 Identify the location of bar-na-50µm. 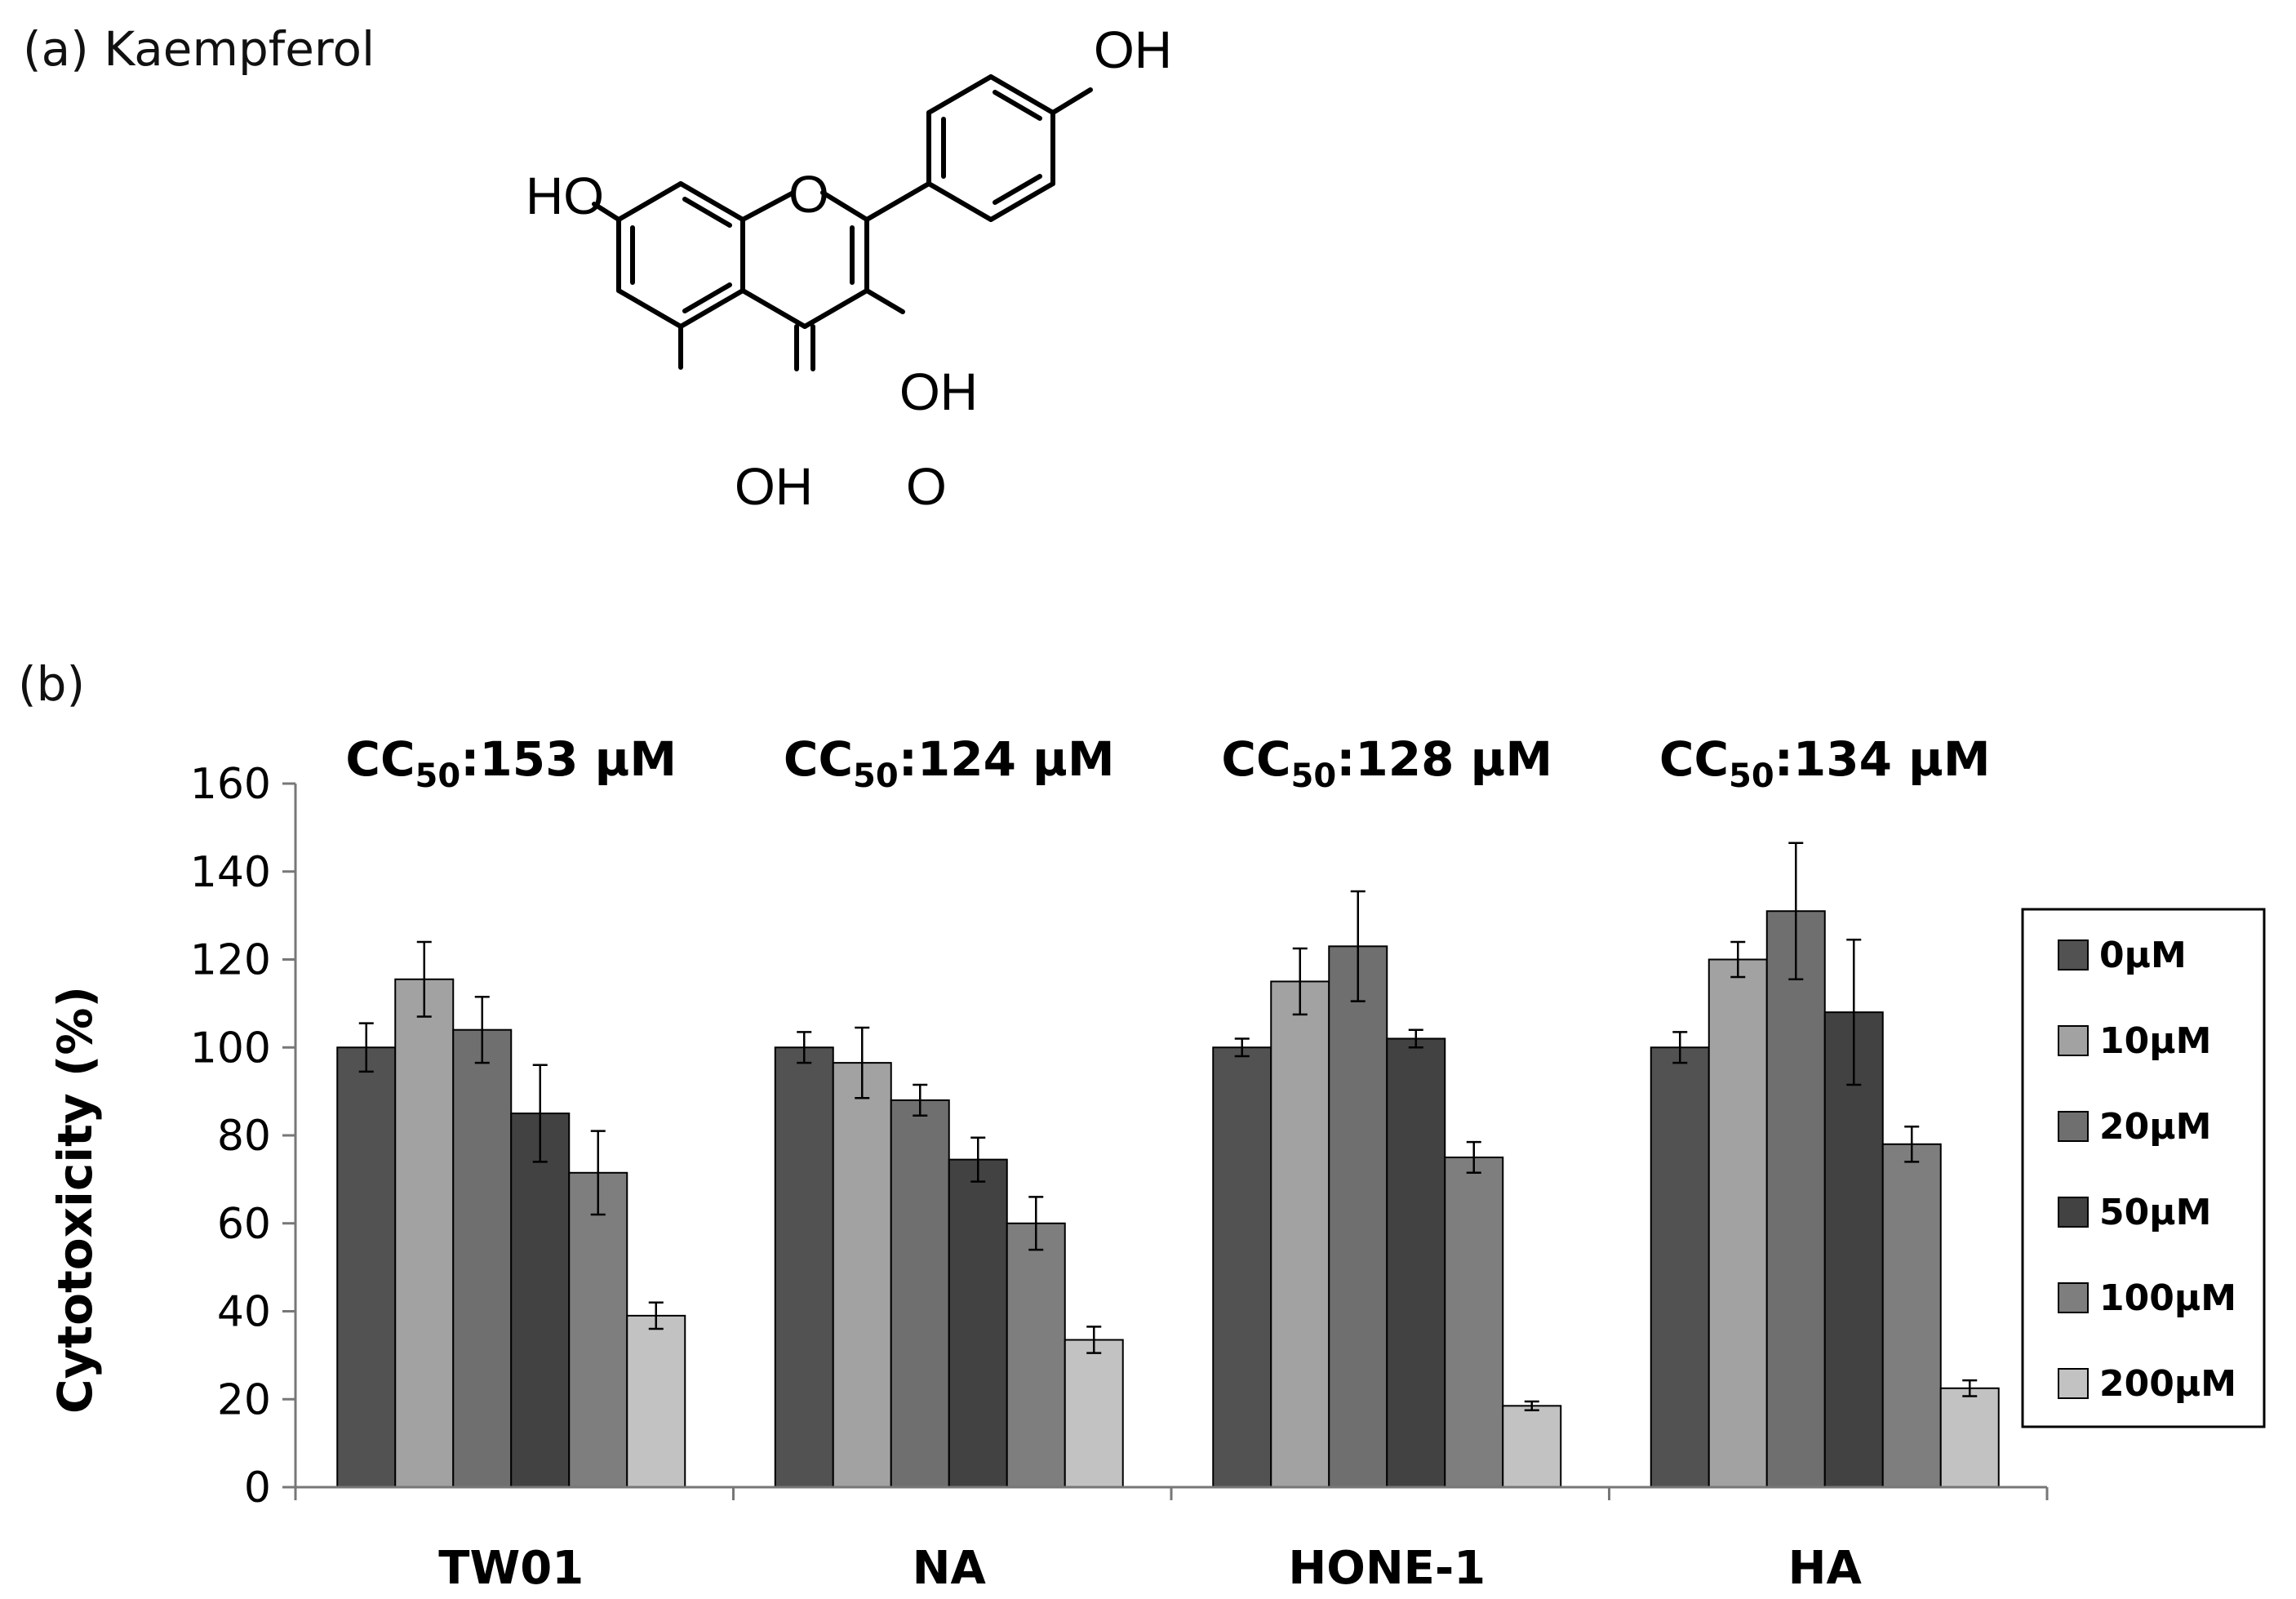
(978, 1323).